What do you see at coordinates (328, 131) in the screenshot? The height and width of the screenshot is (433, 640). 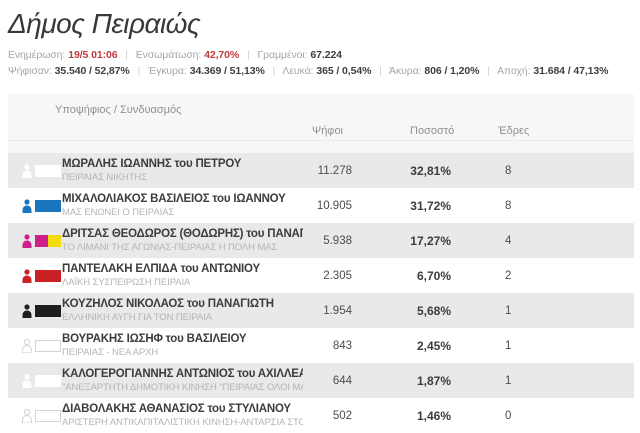 I see `col-header-votes: Ψήφοι` at bounding box center [328, 131].